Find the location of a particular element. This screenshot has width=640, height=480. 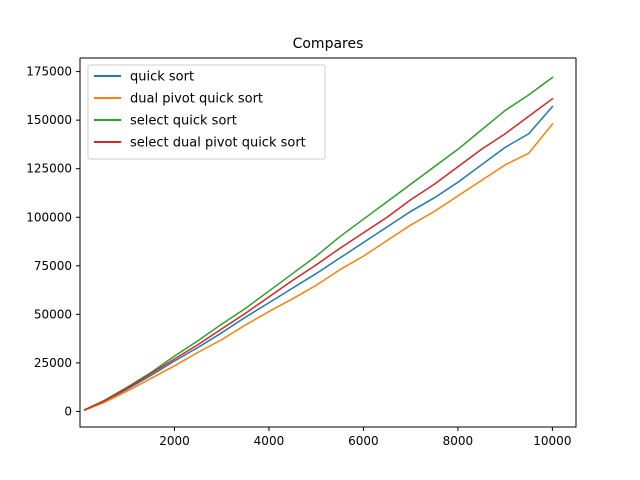

legend-box is located at coordinates (206, 112).